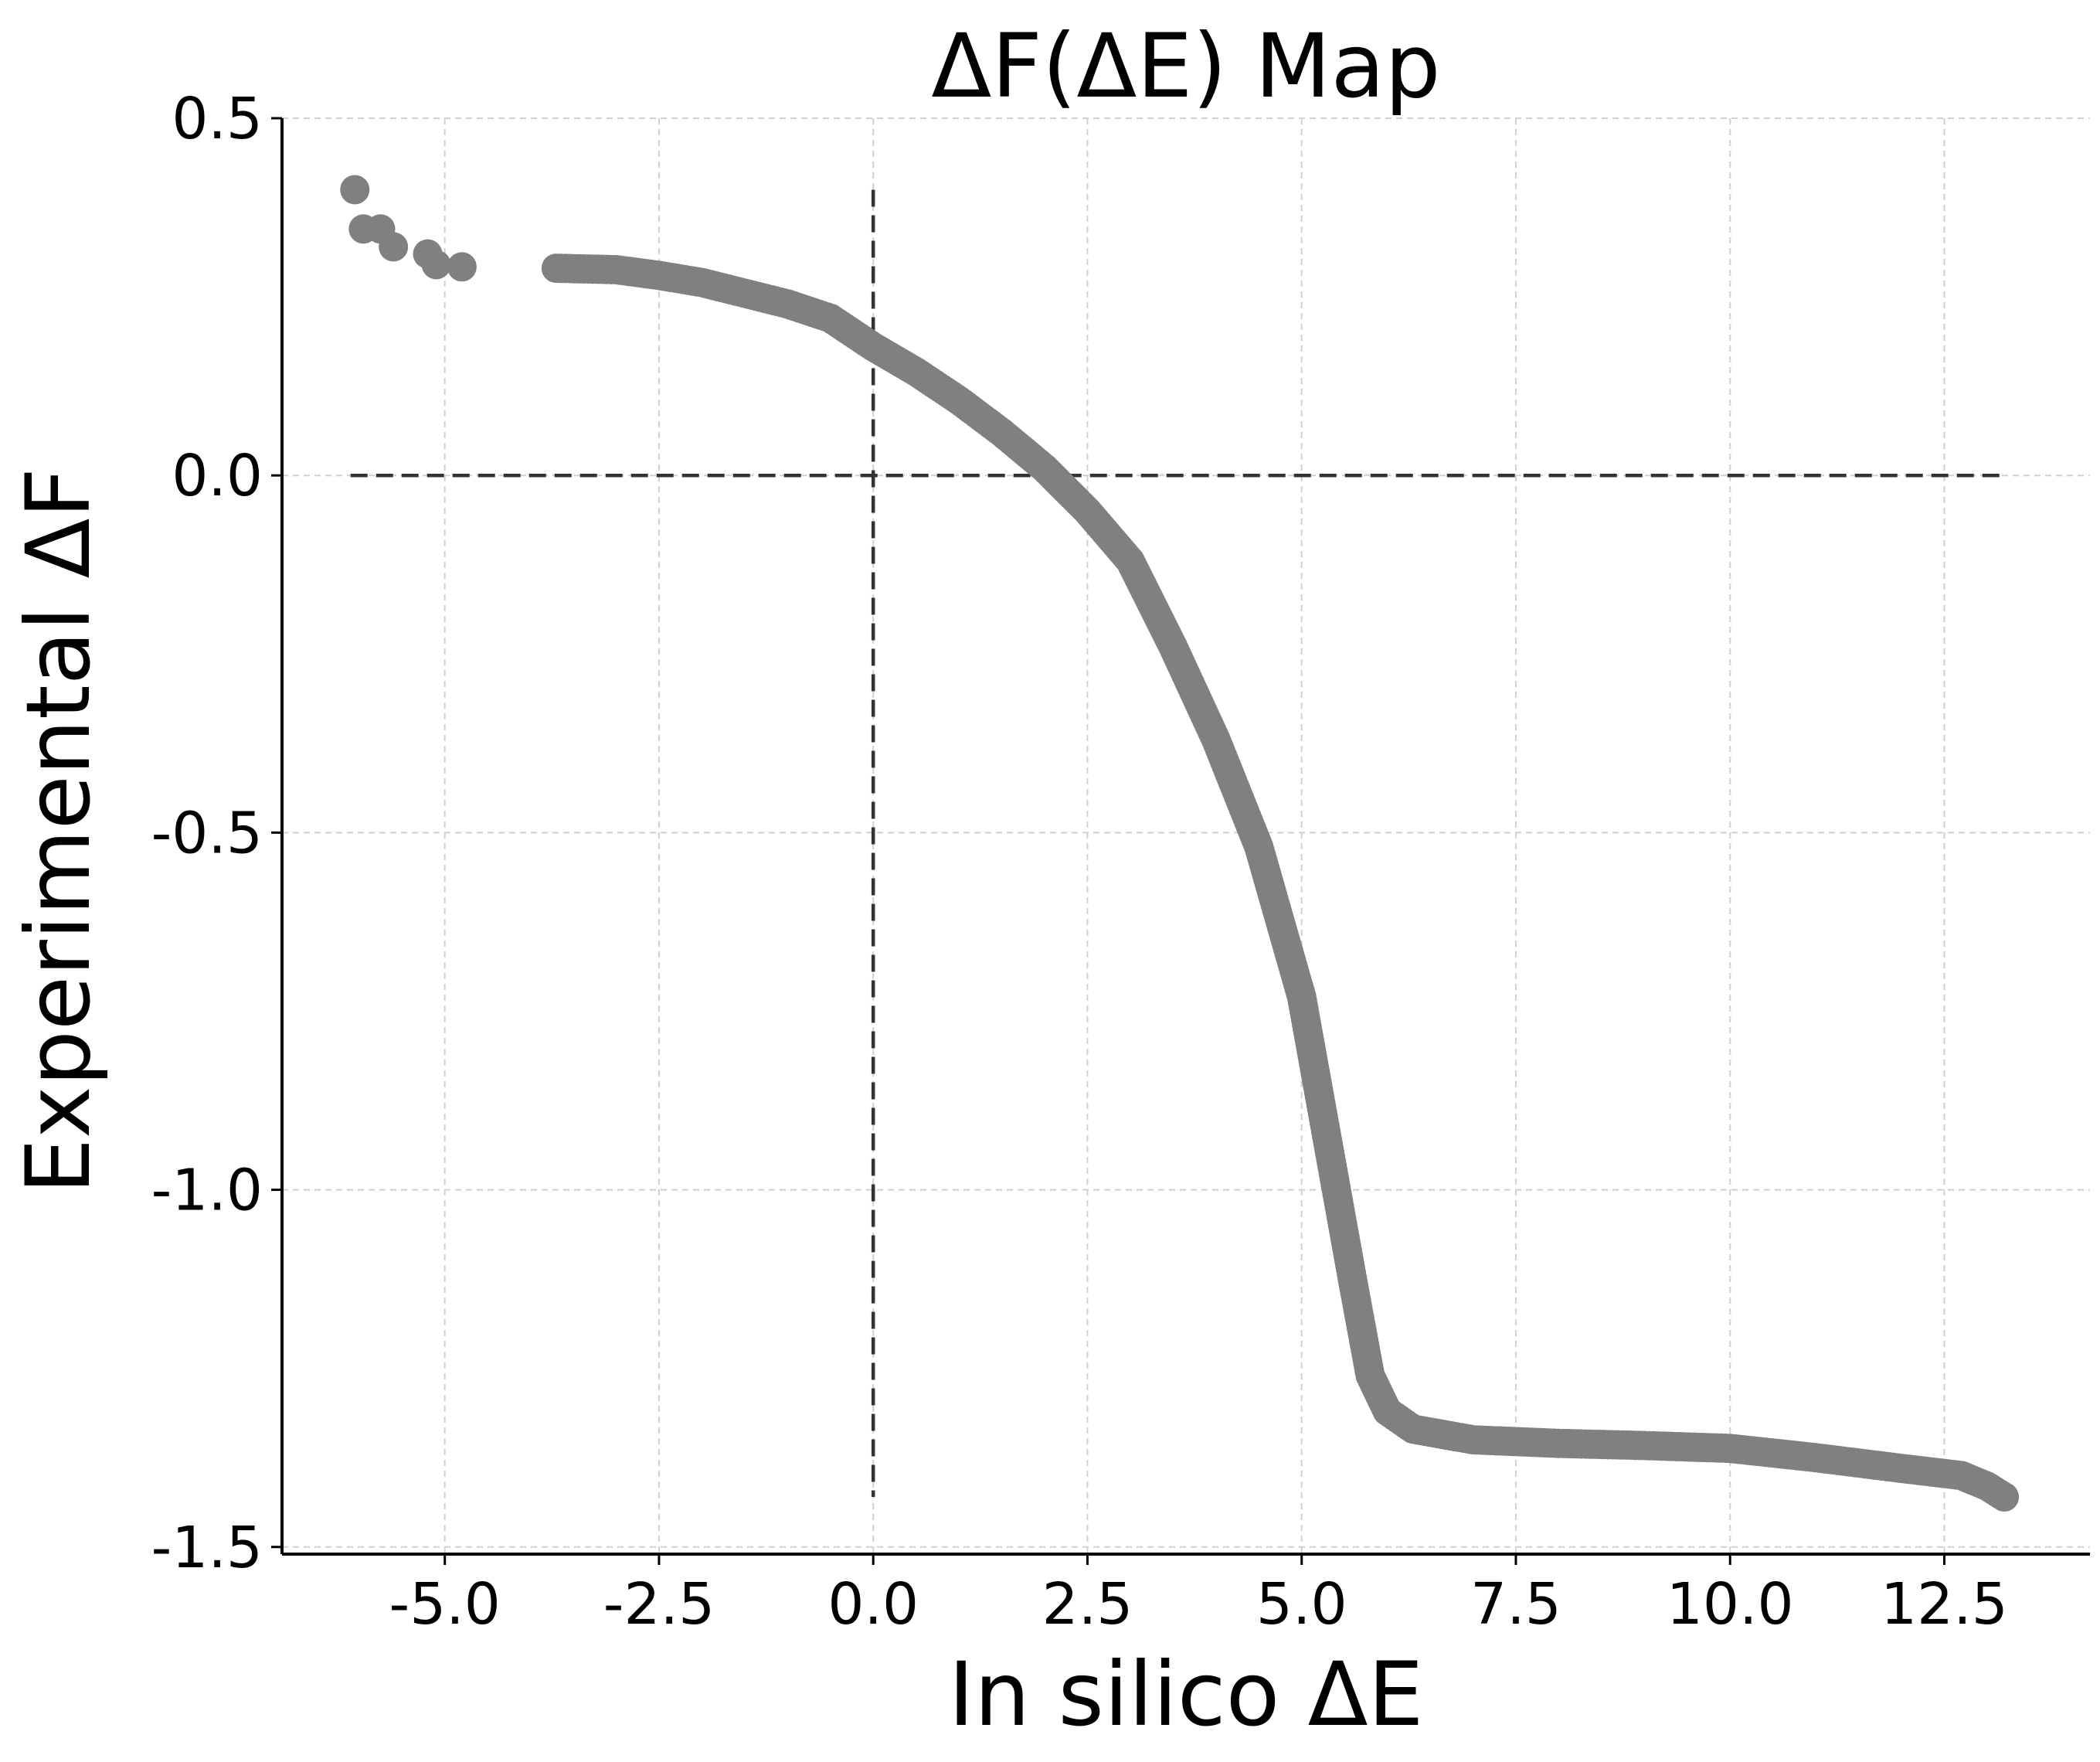 Image resolution: width=2100 pixels, height=1762 pixels. I want to click on x-tick-label: -5.0, so click(445, 1604).